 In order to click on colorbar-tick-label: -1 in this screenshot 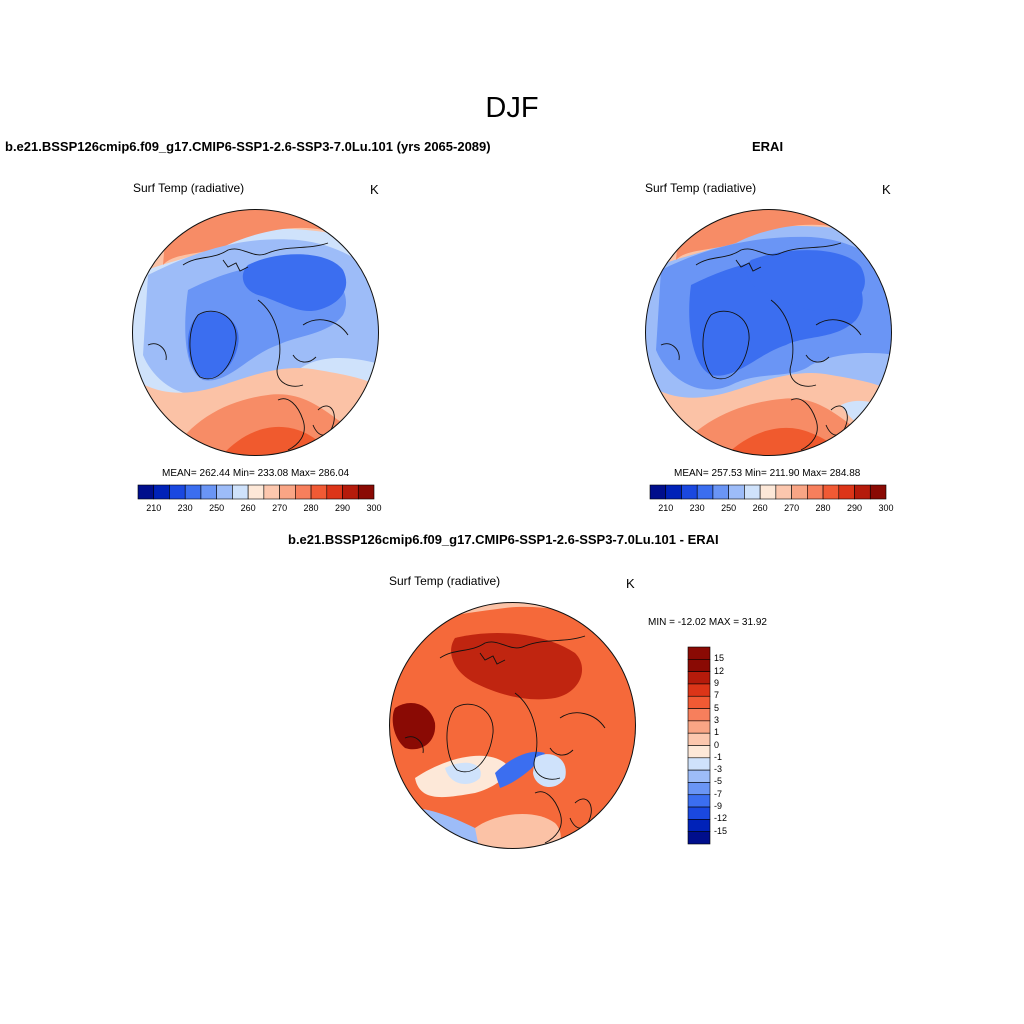, I will do `click(718, 756)`.